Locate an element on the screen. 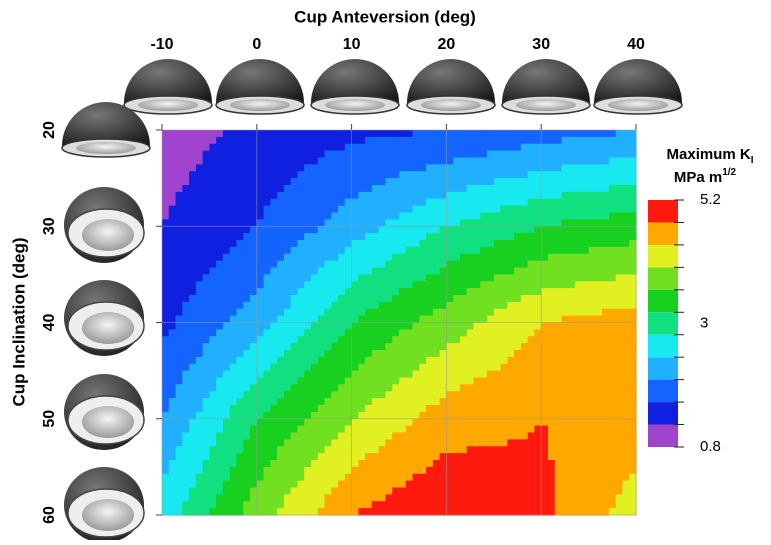 The image size is (771, 545). colorbar-units-sup: 1/2 is located at coordinates (729, 172).